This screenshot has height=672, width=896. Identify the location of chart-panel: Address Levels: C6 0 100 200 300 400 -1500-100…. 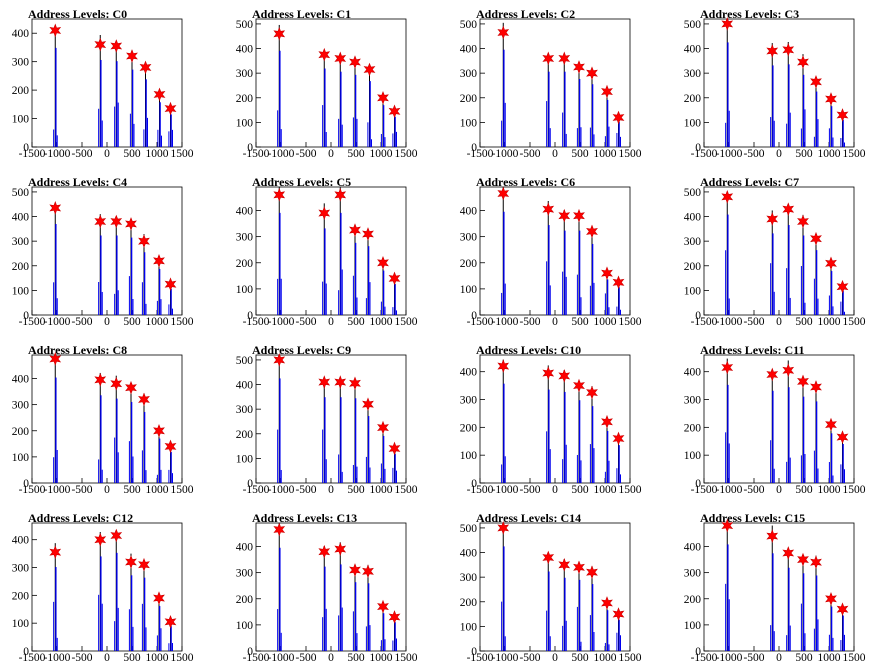
(551, 251).